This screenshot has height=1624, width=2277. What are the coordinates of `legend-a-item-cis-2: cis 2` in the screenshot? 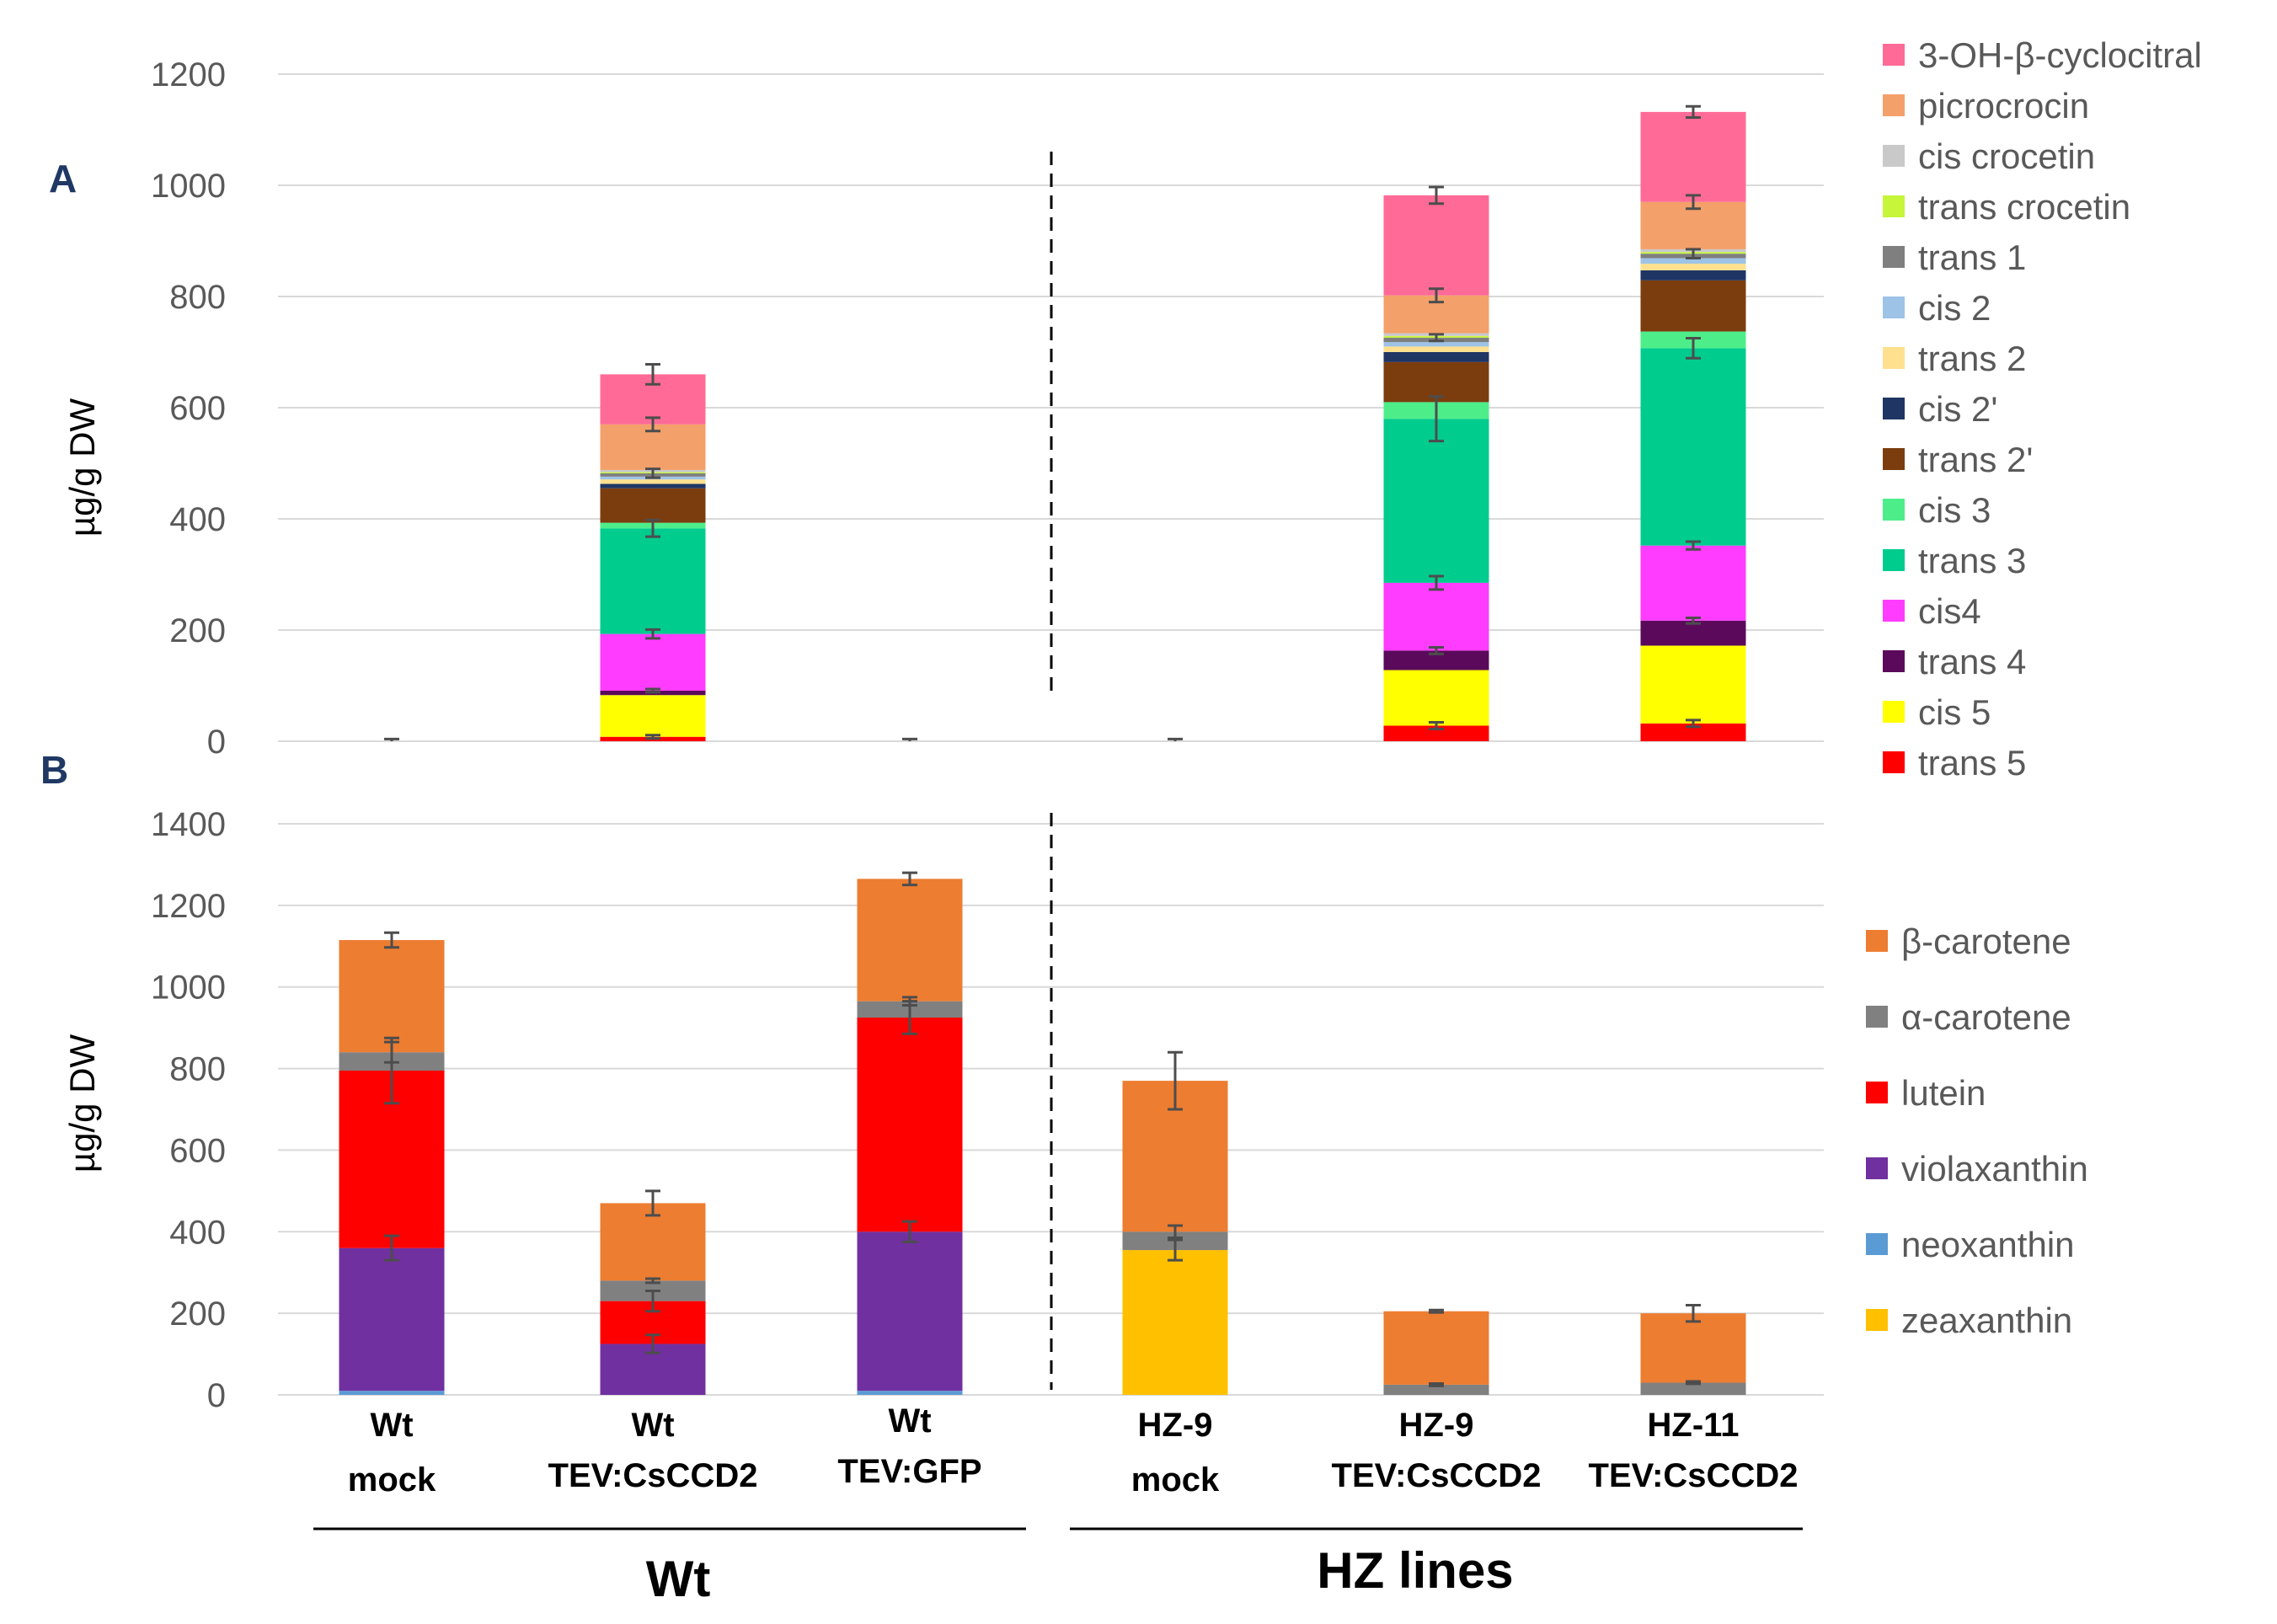 It's located at (1937, 308).